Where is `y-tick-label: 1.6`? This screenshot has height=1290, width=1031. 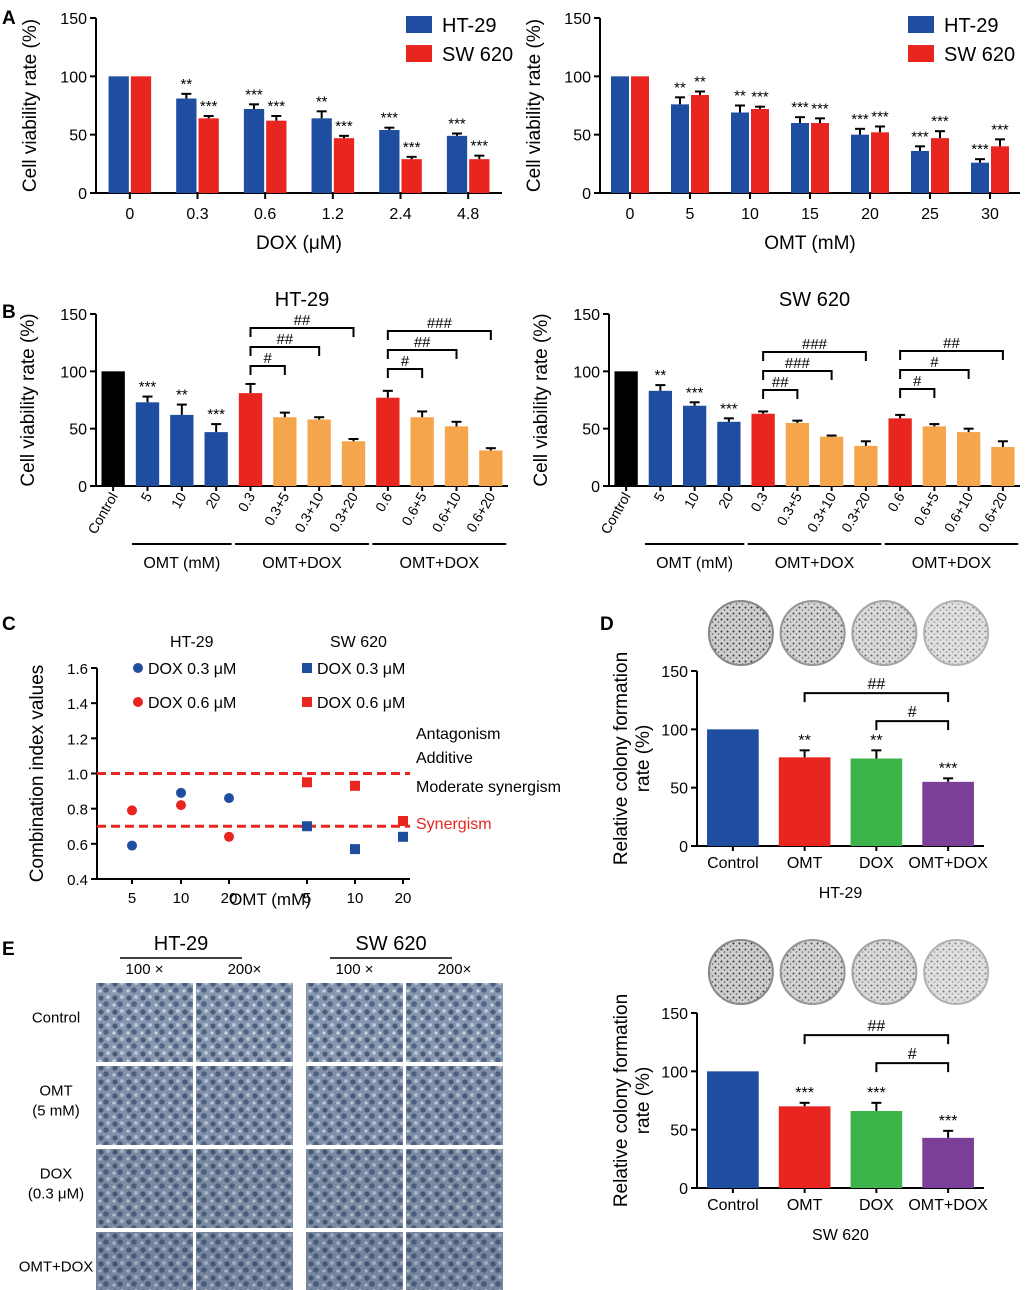 y-tick-label: 1.6 is located at coordinates (77, 669).